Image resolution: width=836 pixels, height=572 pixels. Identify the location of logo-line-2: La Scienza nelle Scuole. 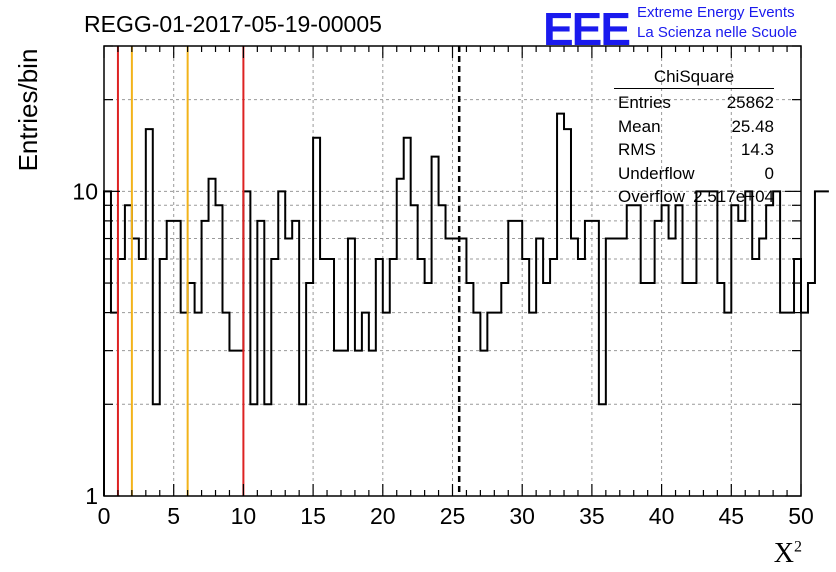
(717, 32).